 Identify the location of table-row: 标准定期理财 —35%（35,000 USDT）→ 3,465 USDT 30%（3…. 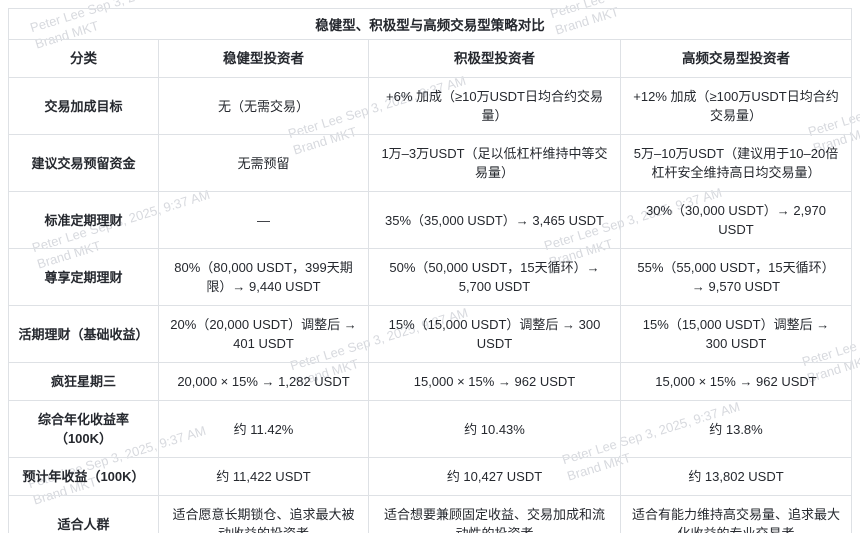
(430, 220).